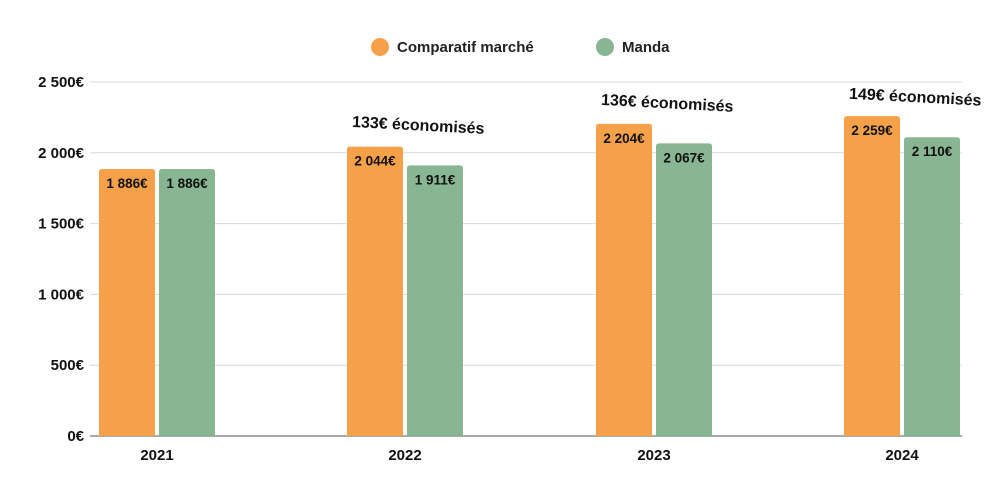 The width and height of the screenshot is (1000, 493). What do you see at coordinates (61, 82) in the screenshot?
I see `y-tick-label: 2 500€` at bounding box center [61, 82].